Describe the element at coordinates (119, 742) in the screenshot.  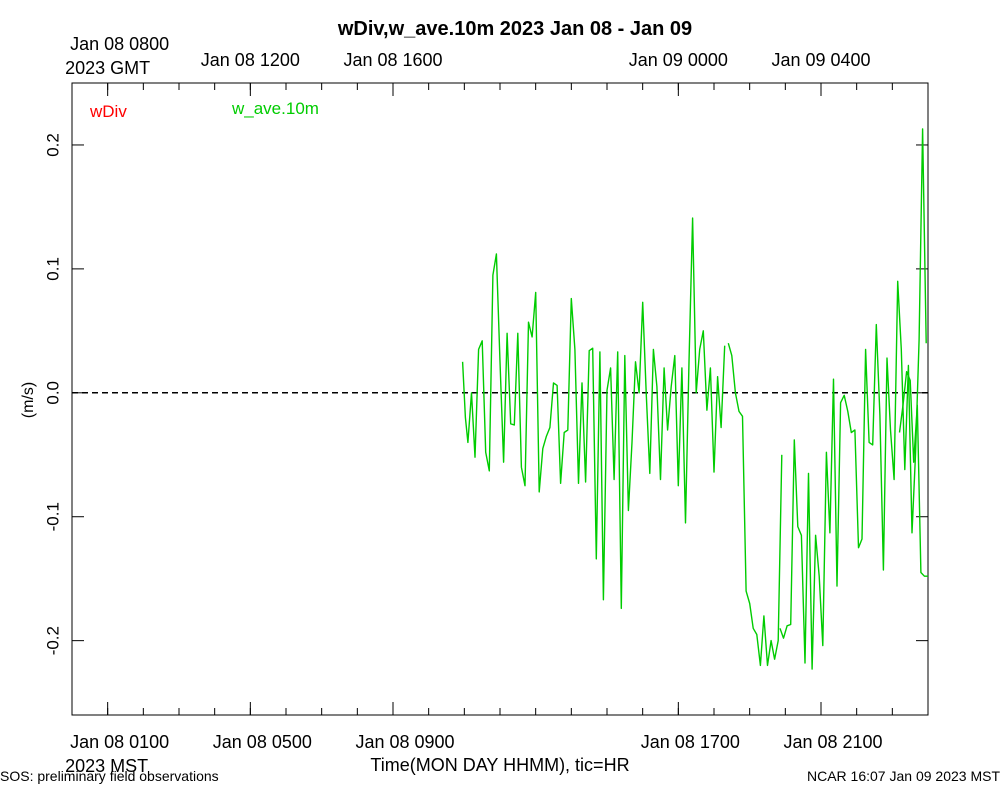
I see `x-tick-label: Jan 08 0100` at that location.